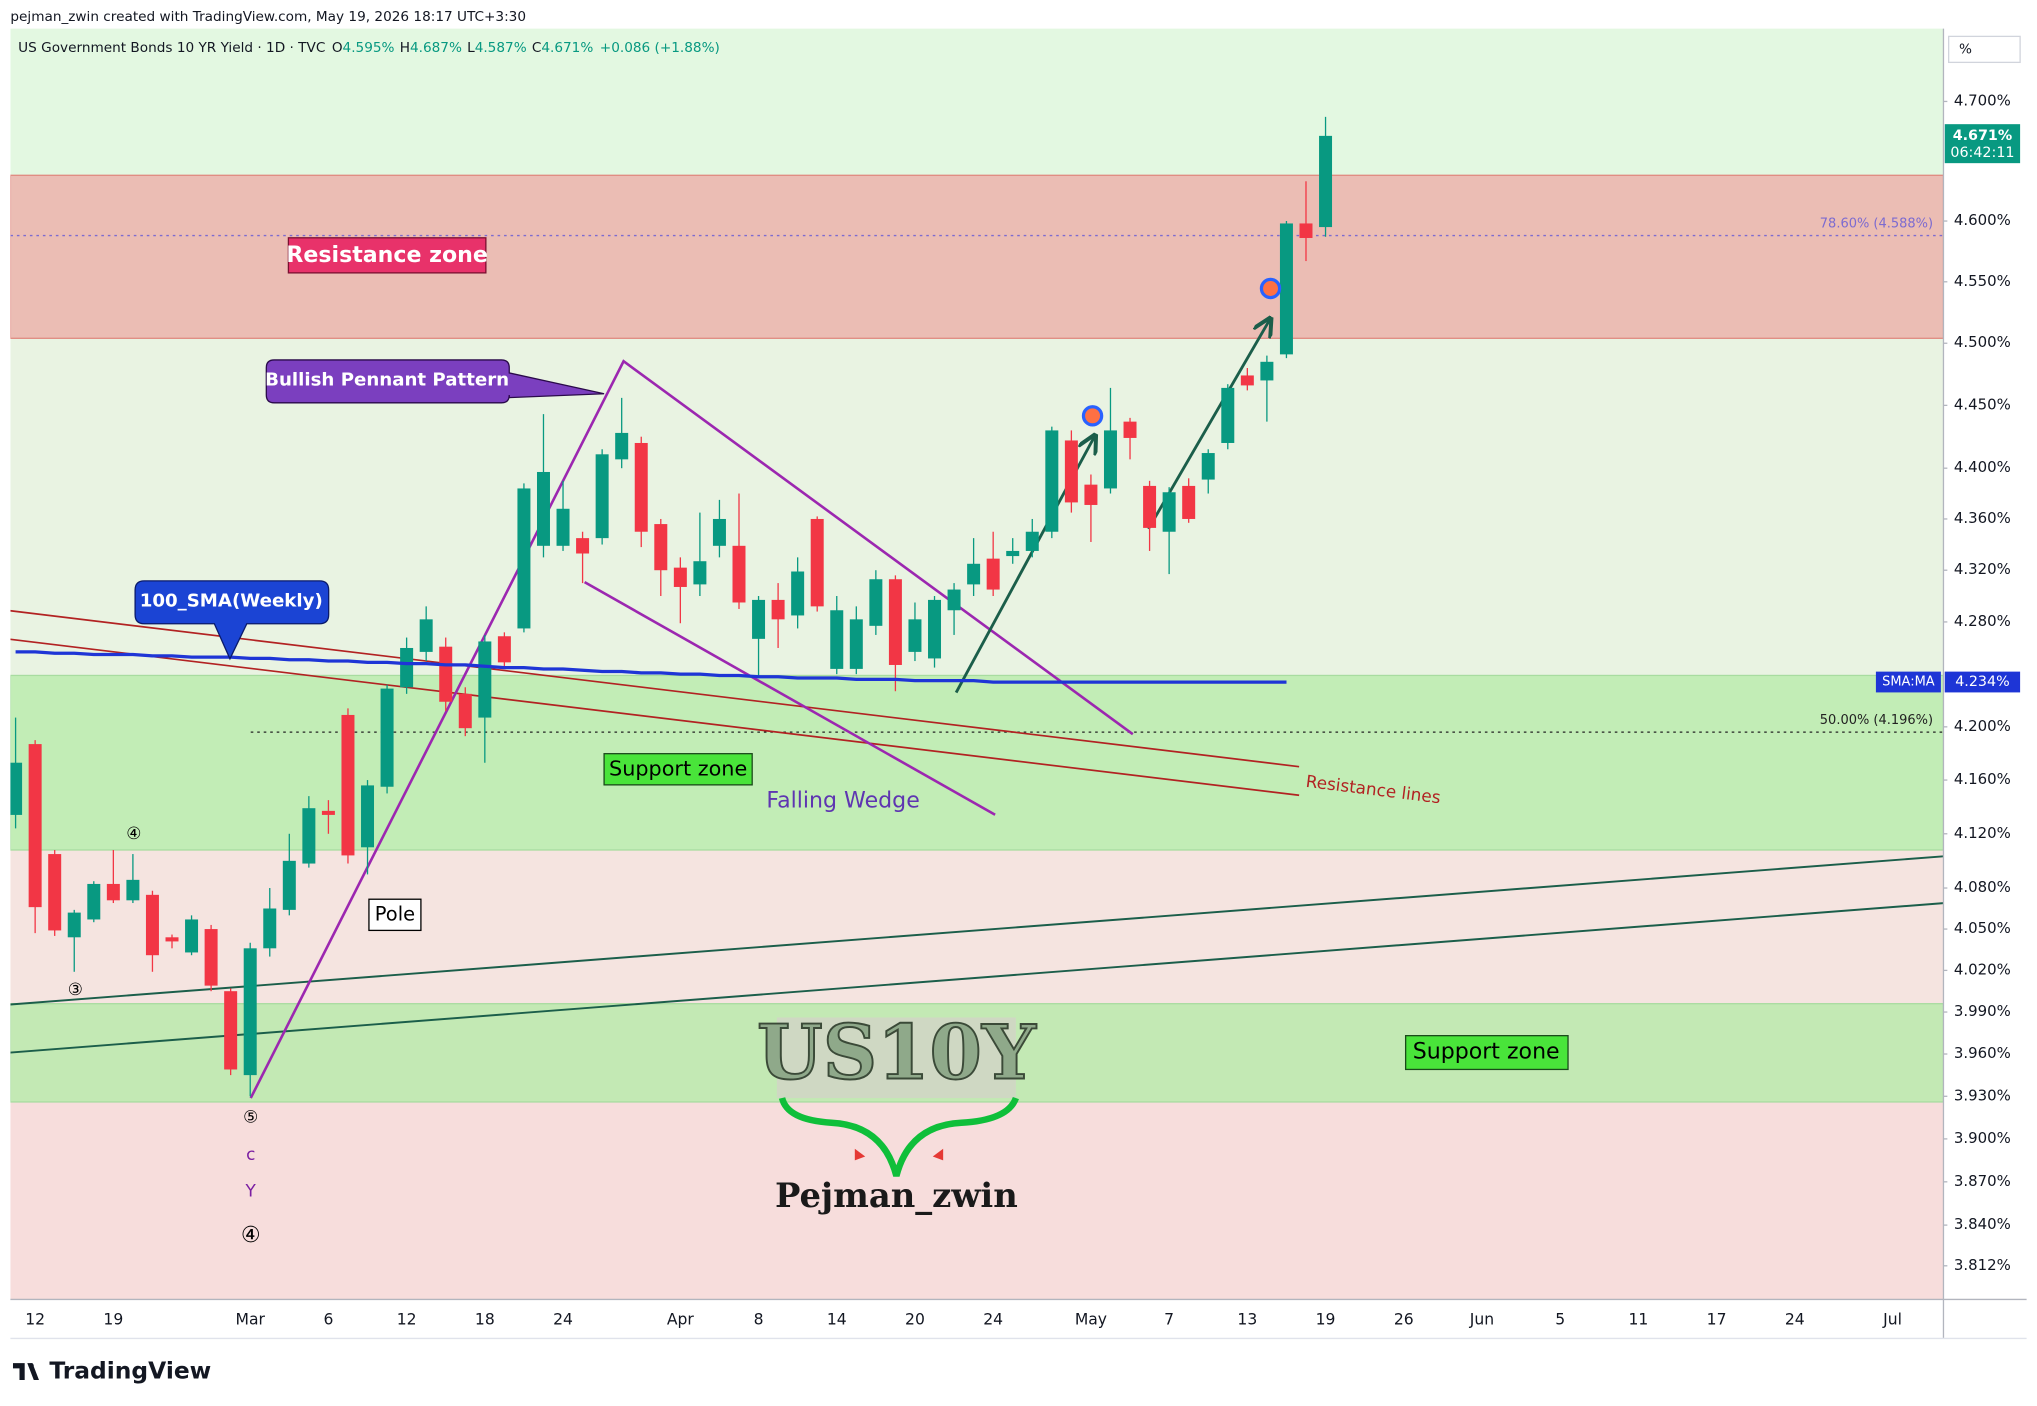  What do you see at coordinates (1560, 1320) in the screenshot?
I see `x-tick-label: 5` at bounding box center [1560, 1320].